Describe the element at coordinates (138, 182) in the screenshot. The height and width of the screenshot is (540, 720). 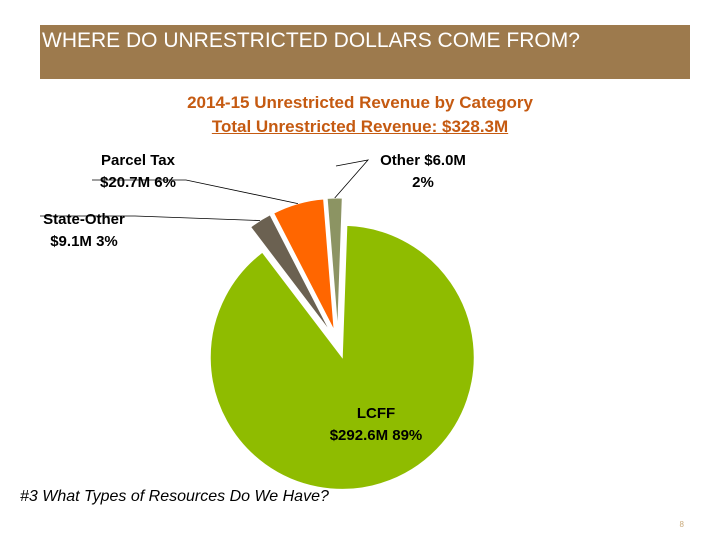
I see `slice-label-value: $20.7M 6%` at that location.